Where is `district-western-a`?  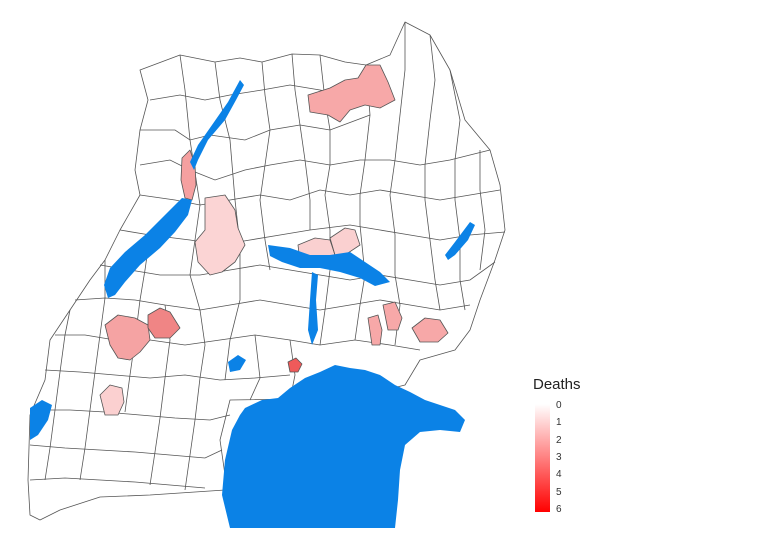 district-western-a is located at coordinates (127, 337).